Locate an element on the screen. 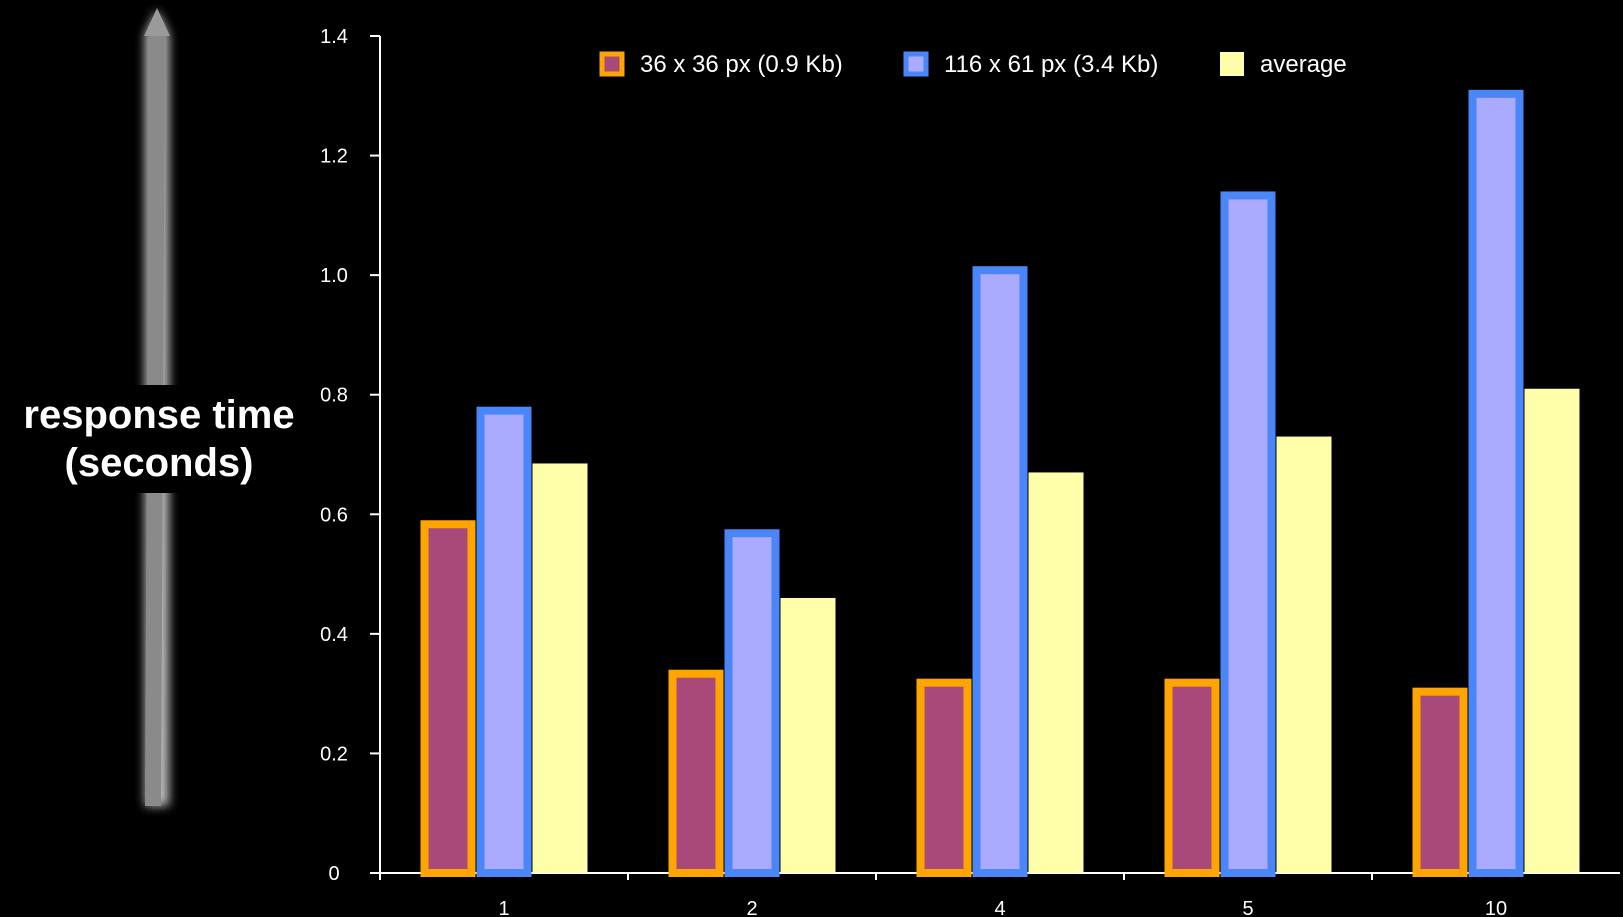 The width and height of the screenshot is (1623, 917). legend-label-1: 116 x 61 px (3.4 Kb) is located at coordinates (1051, 64).